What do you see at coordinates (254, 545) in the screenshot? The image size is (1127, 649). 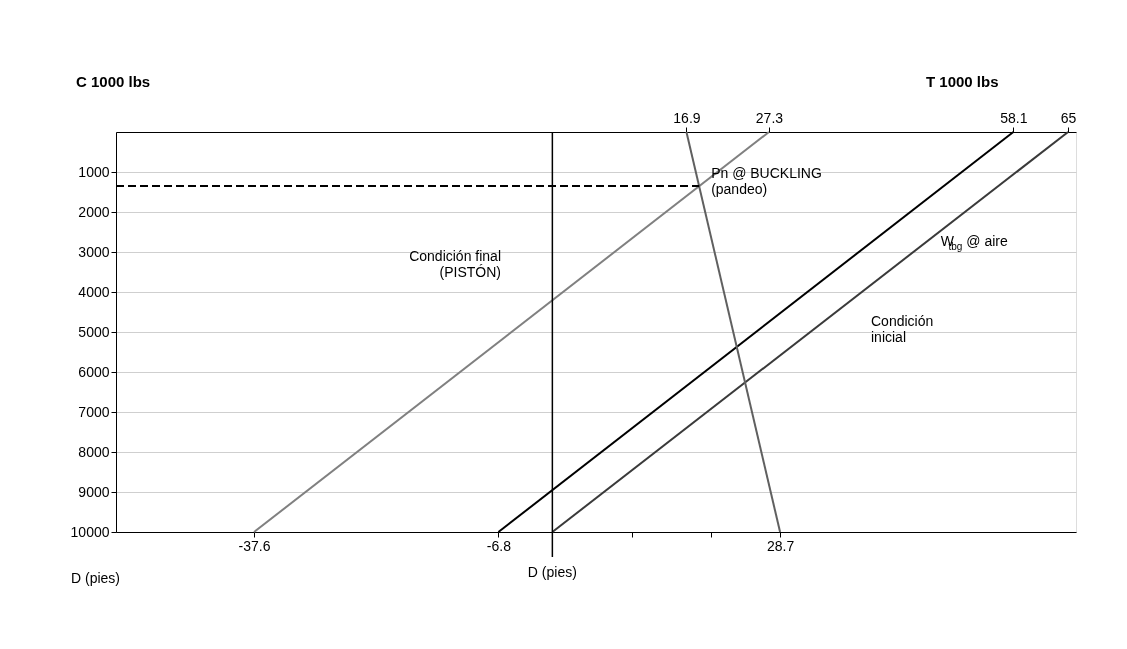 I see `x-tick-label: -37.6` at bounding box center [254, 545].